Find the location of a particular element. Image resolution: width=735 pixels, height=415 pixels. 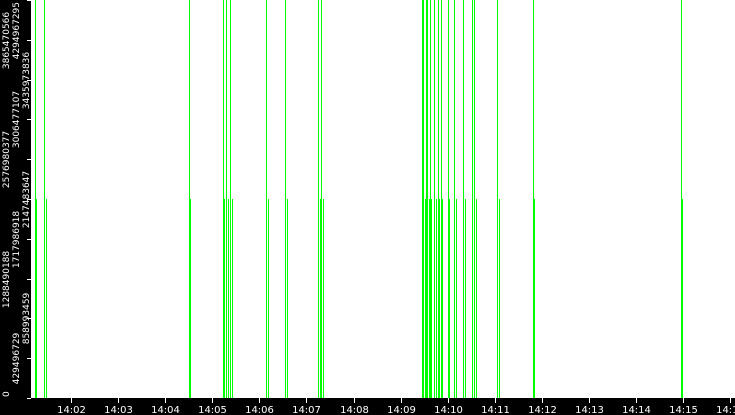

x-tick-label: 14:14 is located at coordinates (636, 410).